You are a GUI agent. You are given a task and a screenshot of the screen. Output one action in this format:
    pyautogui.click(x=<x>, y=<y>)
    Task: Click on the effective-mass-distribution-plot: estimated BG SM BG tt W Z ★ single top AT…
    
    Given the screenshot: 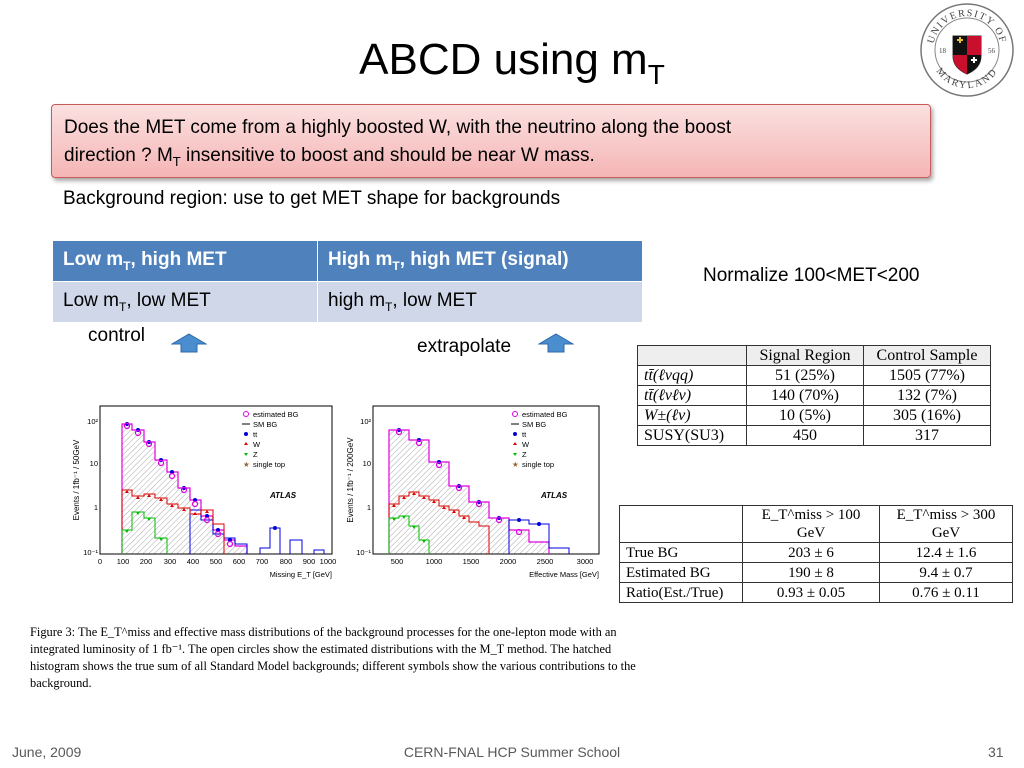 What is the action you would take?
    pyautogui.click(x=473, y=492)
    